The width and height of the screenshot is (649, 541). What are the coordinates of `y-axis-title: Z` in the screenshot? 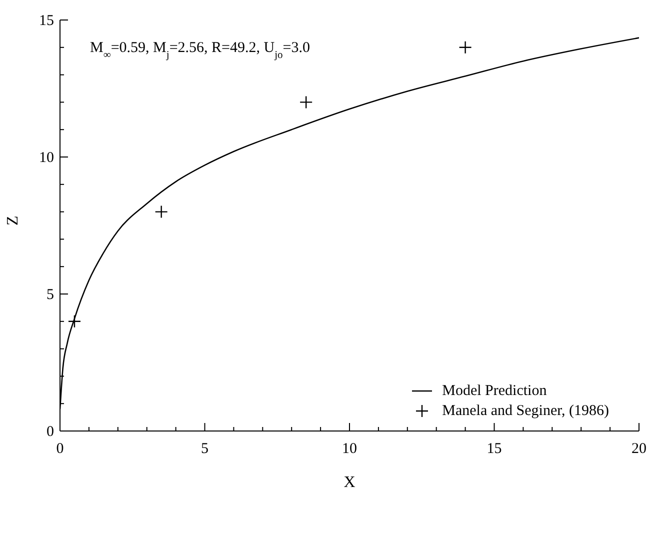 It's located at (13, 221).